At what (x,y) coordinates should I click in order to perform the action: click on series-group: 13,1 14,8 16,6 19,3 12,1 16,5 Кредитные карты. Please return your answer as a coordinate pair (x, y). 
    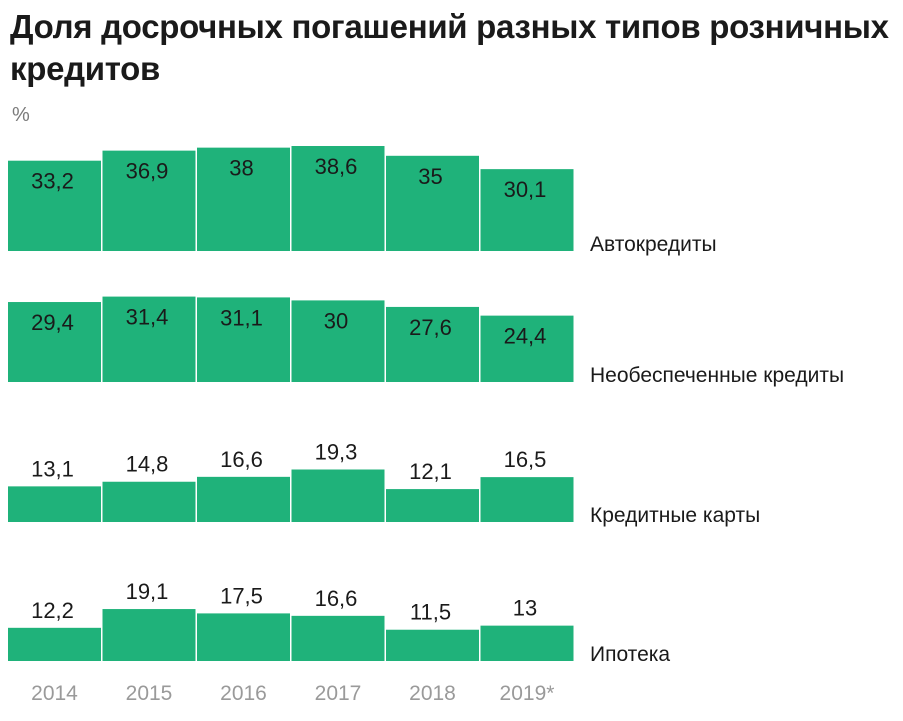
    Looking at the image, I should click on (384, 483).